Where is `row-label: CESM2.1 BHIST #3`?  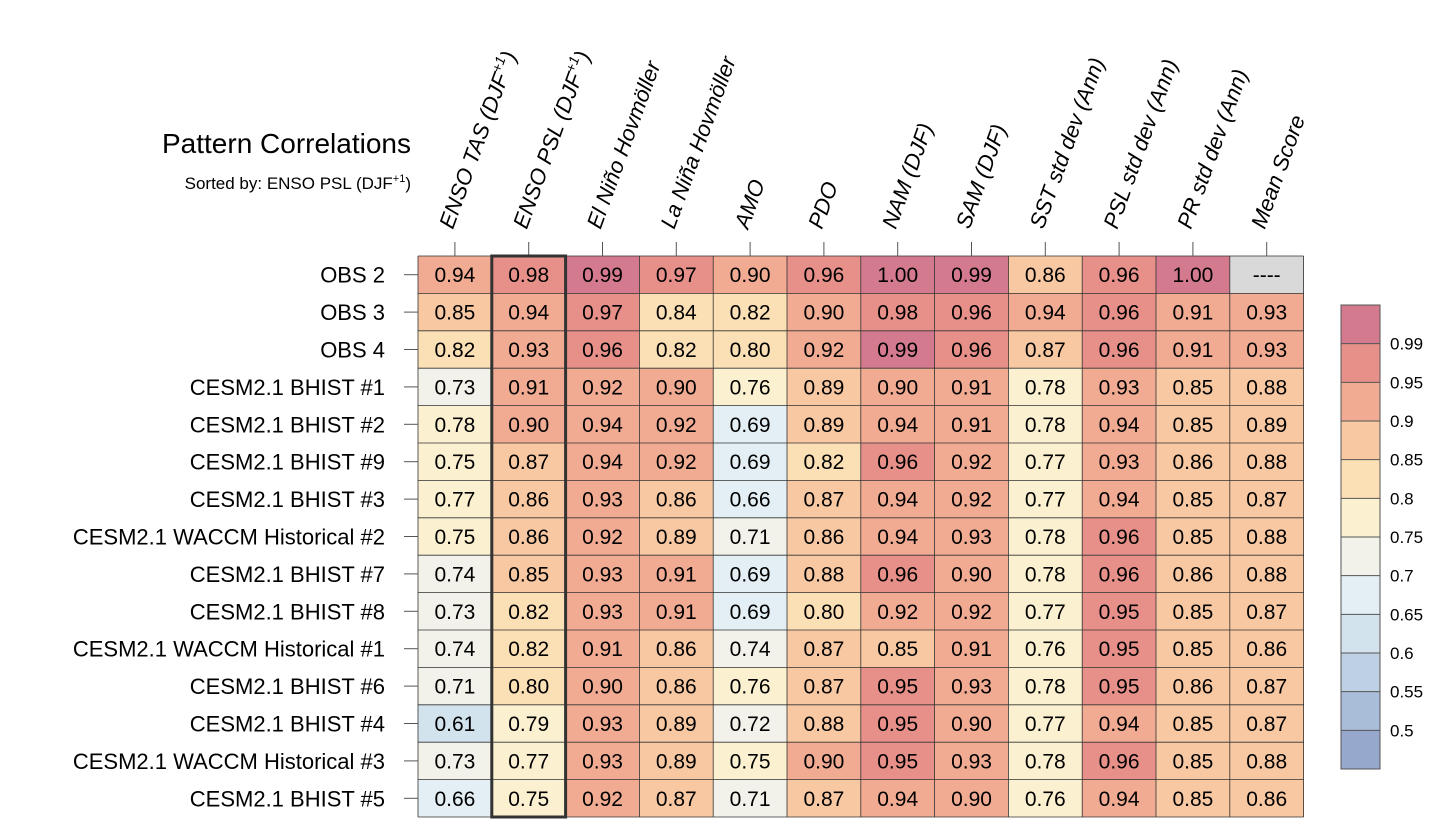
row-label: CESM2.1 BHIST #3 is located at coordinates (287, 499).